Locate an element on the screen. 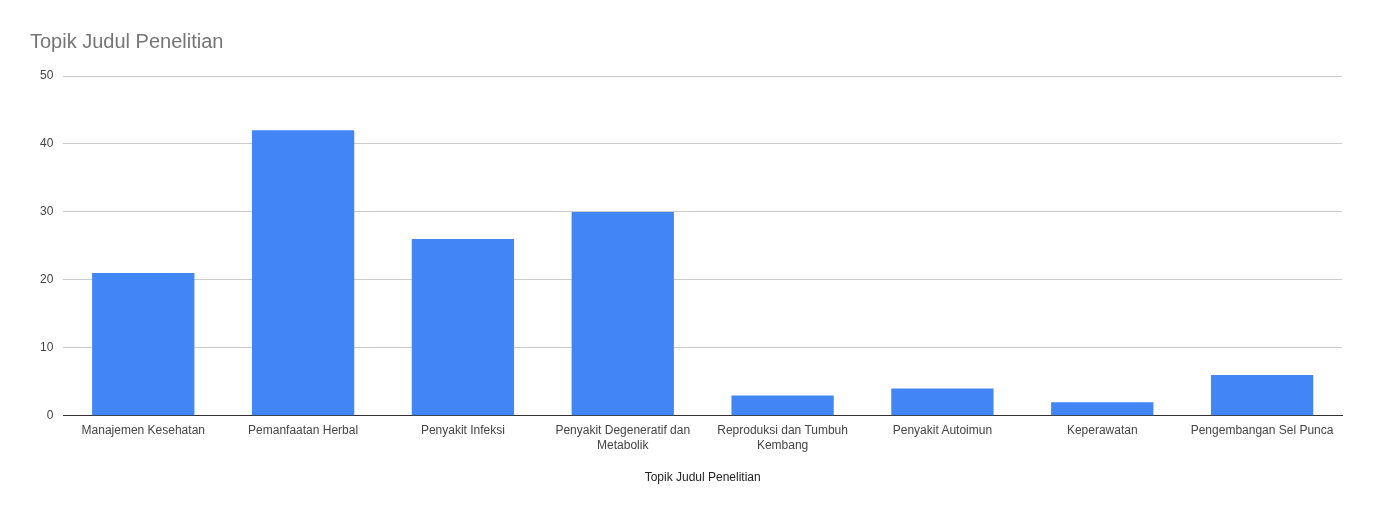  y-tick-label: 20 is located at coordinates (46, 279).